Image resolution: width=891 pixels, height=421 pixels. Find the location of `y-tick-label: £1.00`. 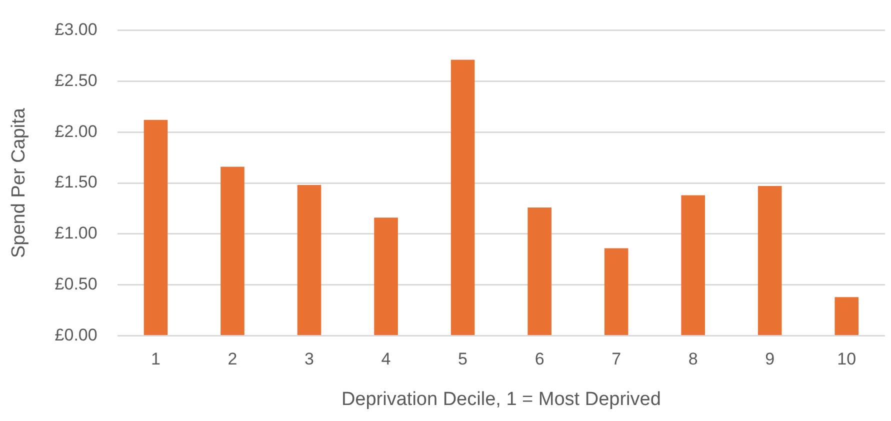

y-tick-label: £1.00 is located at coordinates (76, 233).